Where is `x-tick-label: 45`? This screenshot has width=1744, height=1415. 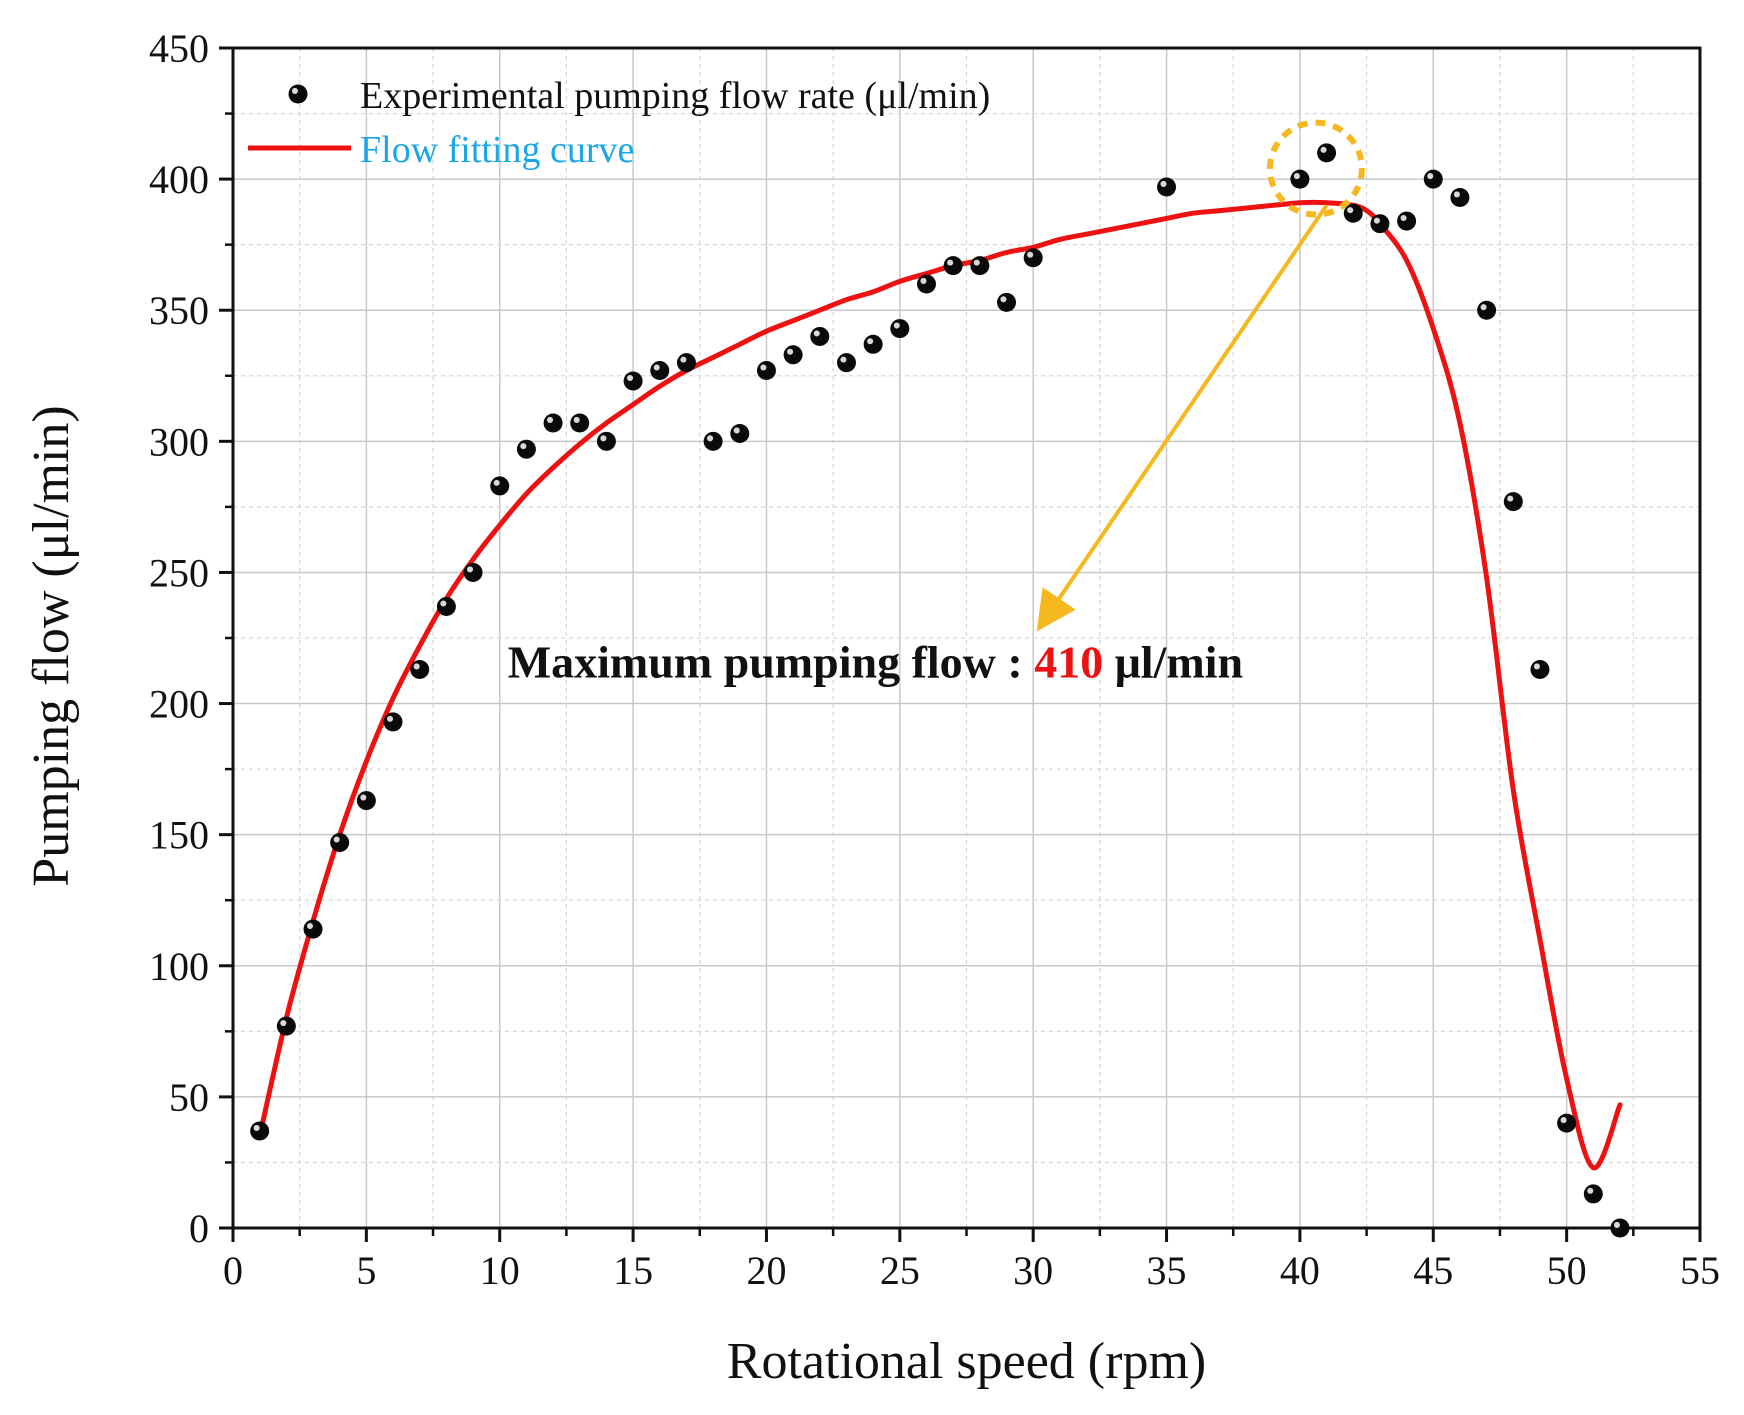
x-tick-label: 45 is located at coordinates (1433, 1270).